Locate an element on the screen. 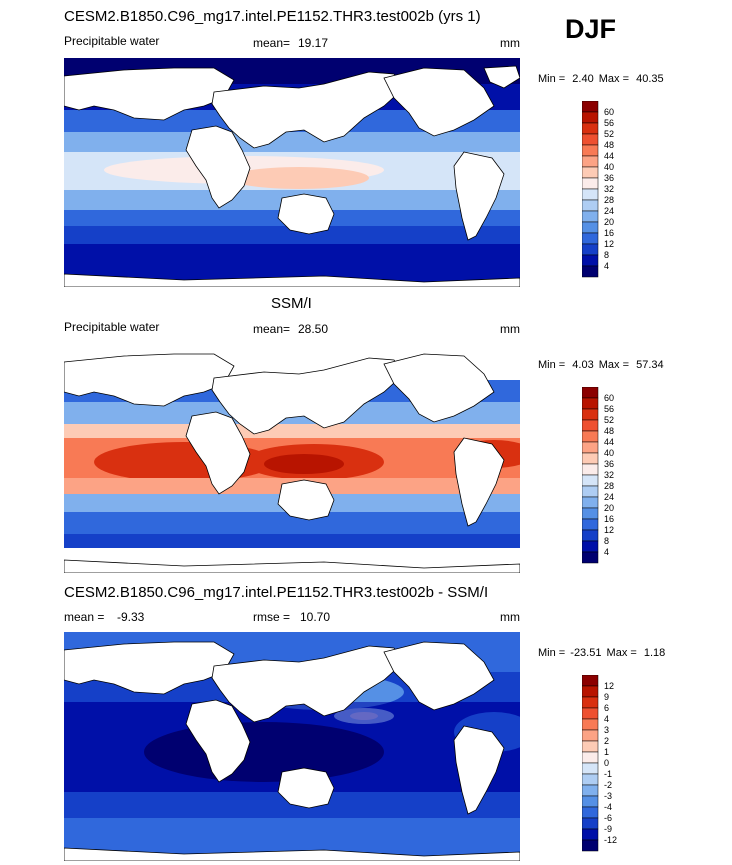 This screenshot has width=732, height=865. colorbar-label: 6 is located at coordinates (606, 708).